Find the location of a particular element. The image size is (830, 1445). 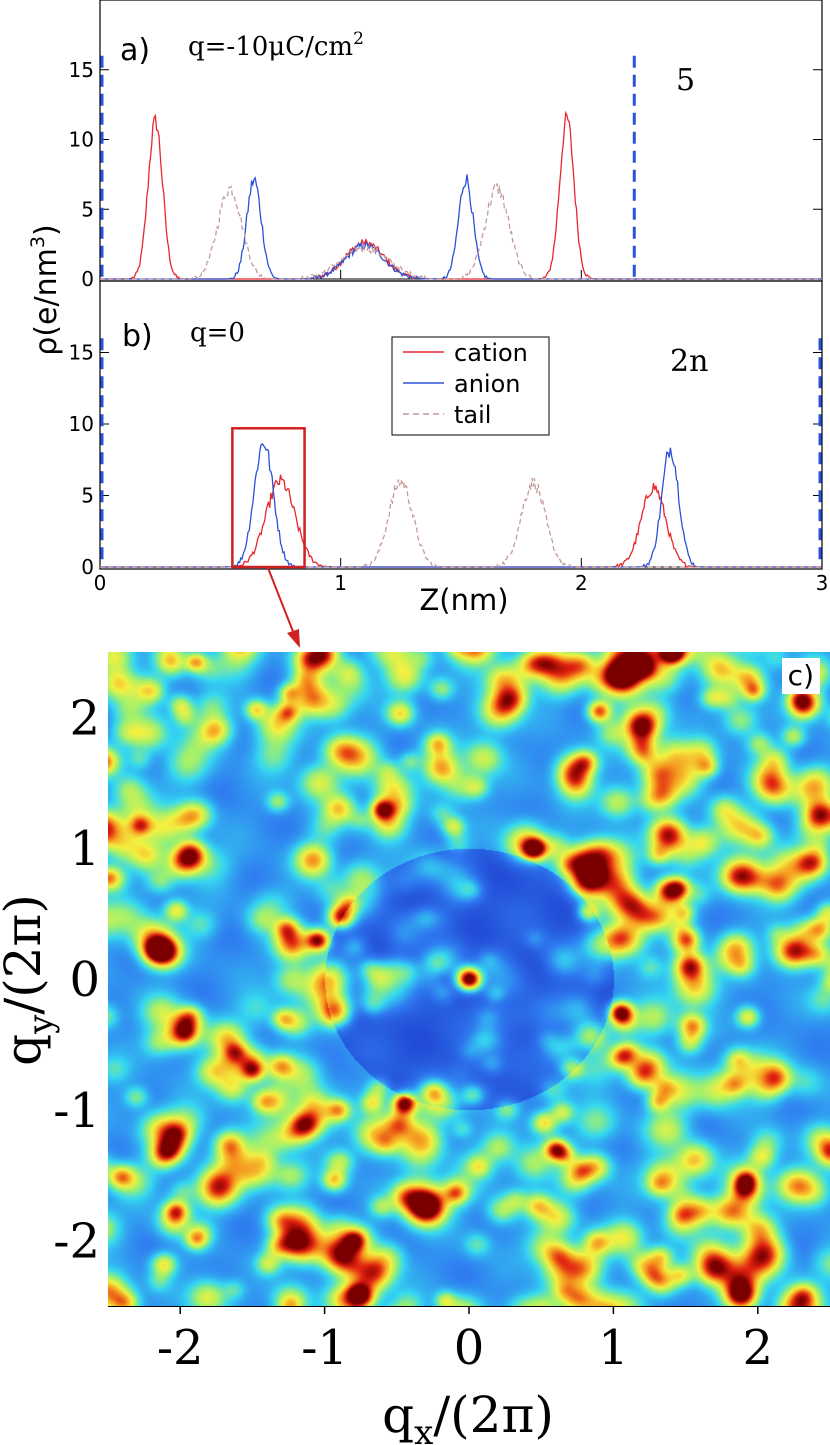

panel-b-xtick-label: 0 is located at coordinates (100, 583).